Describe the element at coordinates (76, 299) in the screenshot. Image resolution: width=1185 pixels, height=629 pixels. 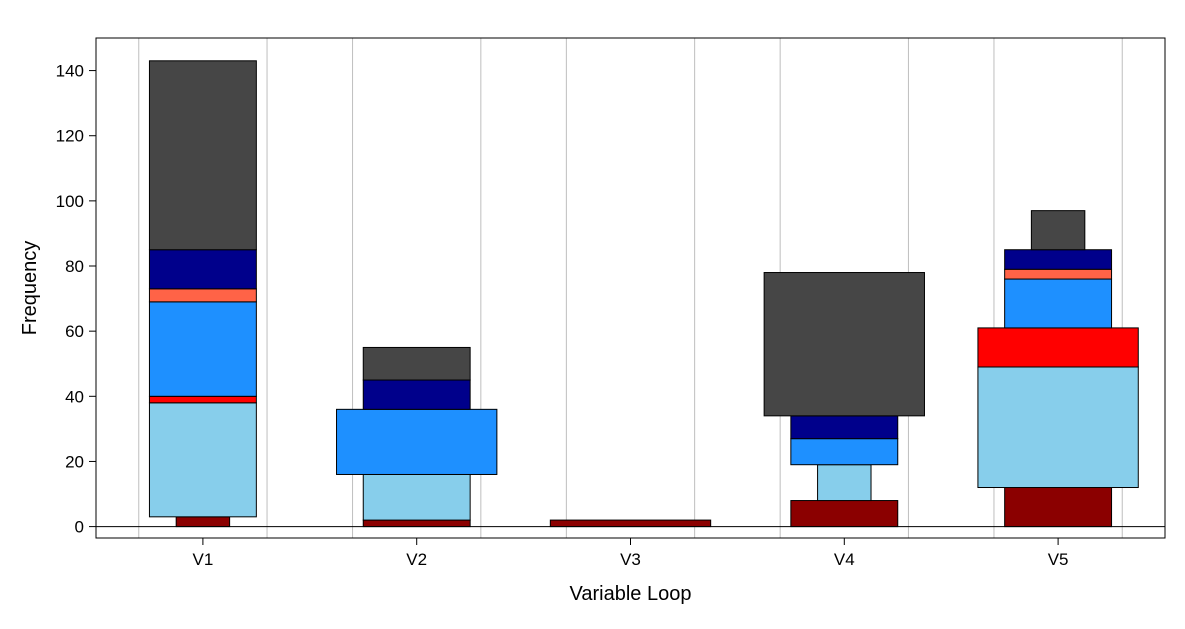
I see `y-axis: 0 20 40 60 80 100 120 140` at that location.